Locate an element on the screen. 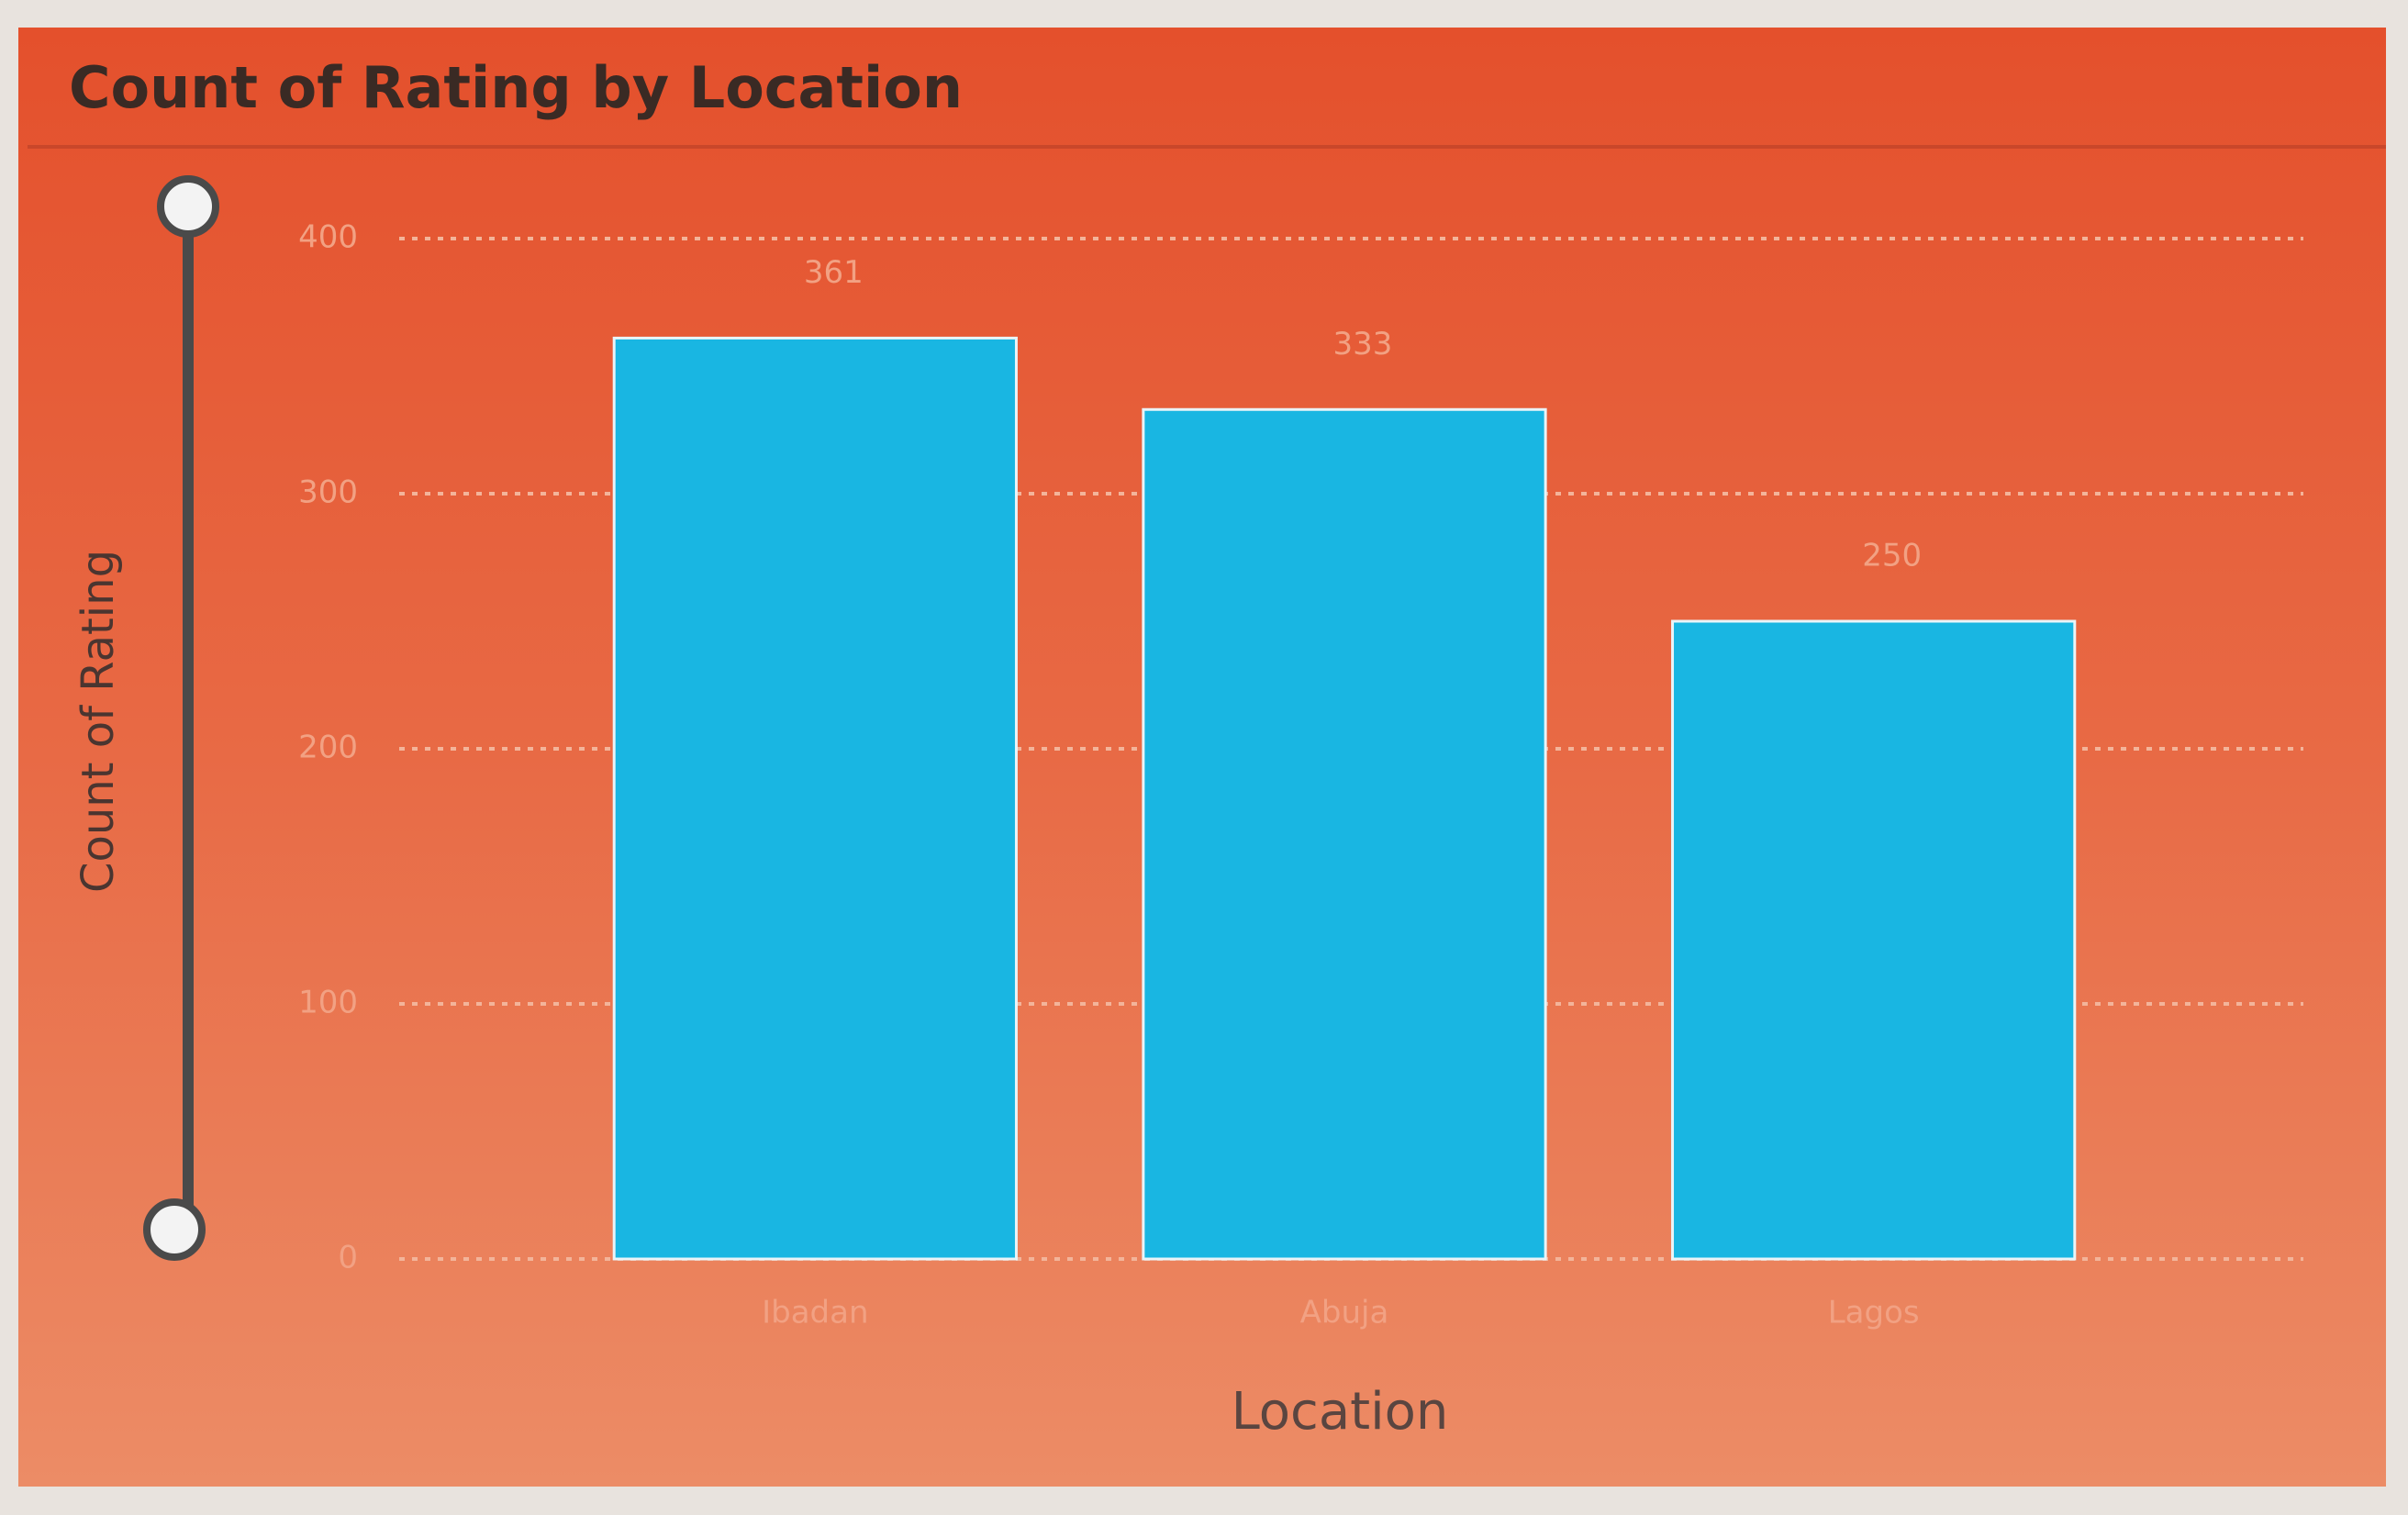 The height and width of the screenshot is (1515, 2408). value-label: 361 is located at coordinates (834, 272).